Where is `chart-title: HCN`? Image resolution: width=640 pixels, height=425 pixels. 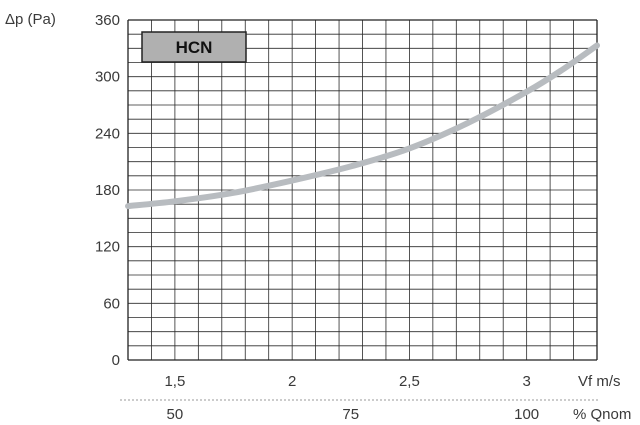 chart-title: HCN is located at coordinates (194, 47).